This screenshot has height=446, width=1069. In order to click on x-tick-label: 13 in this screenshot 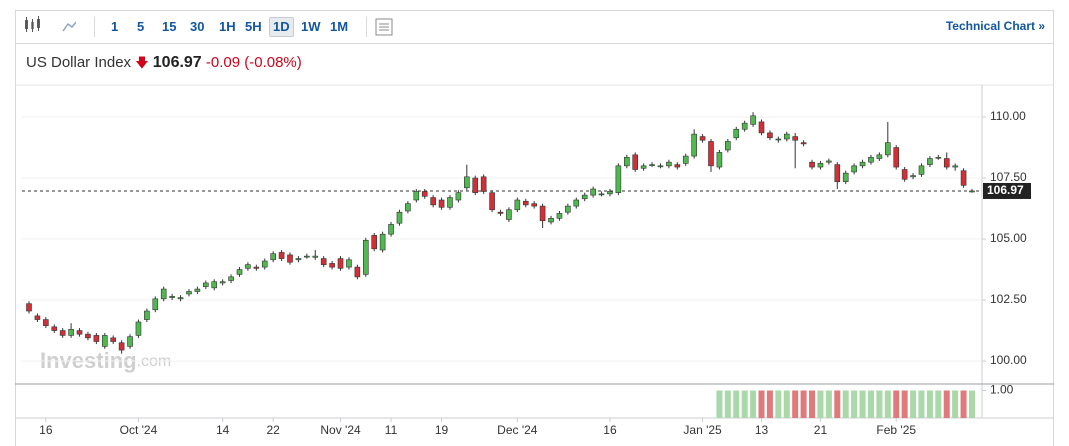, I will do `click(762, 430)`.